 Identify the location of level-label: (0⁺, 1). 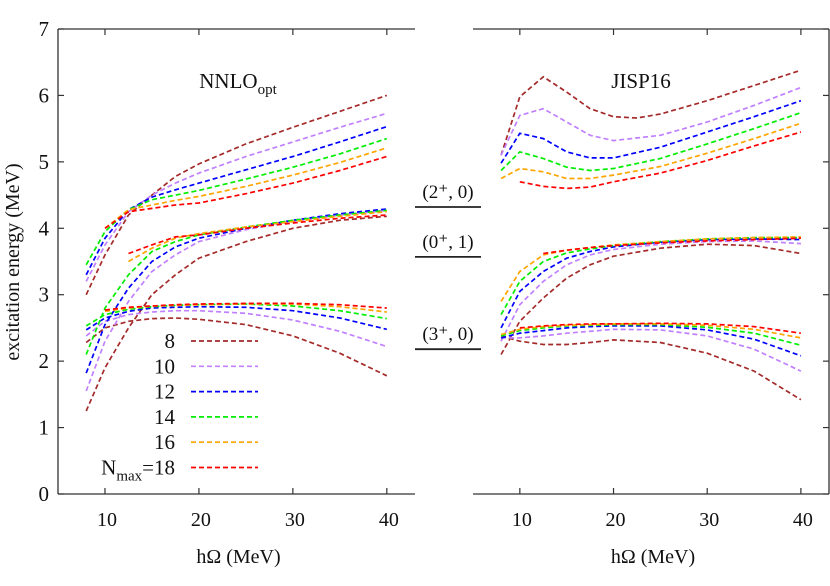
(447, 242).